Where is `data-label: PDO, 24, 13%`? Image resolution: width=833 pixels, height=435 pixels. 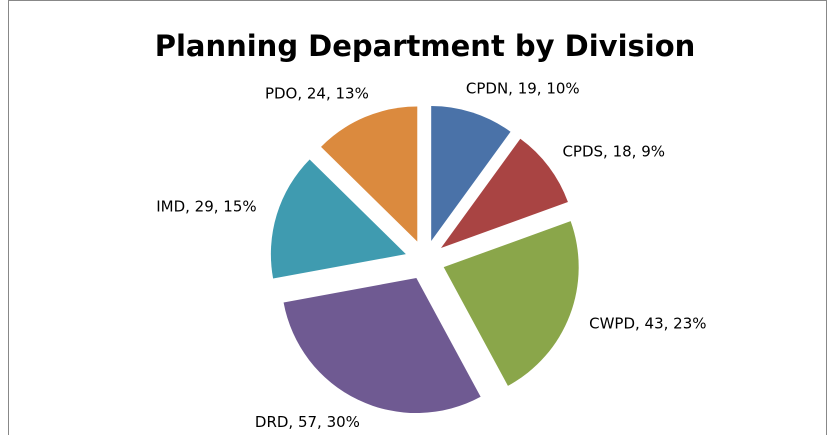 data-label: PDO, 24, 13% is located at coordinates (317, 93).